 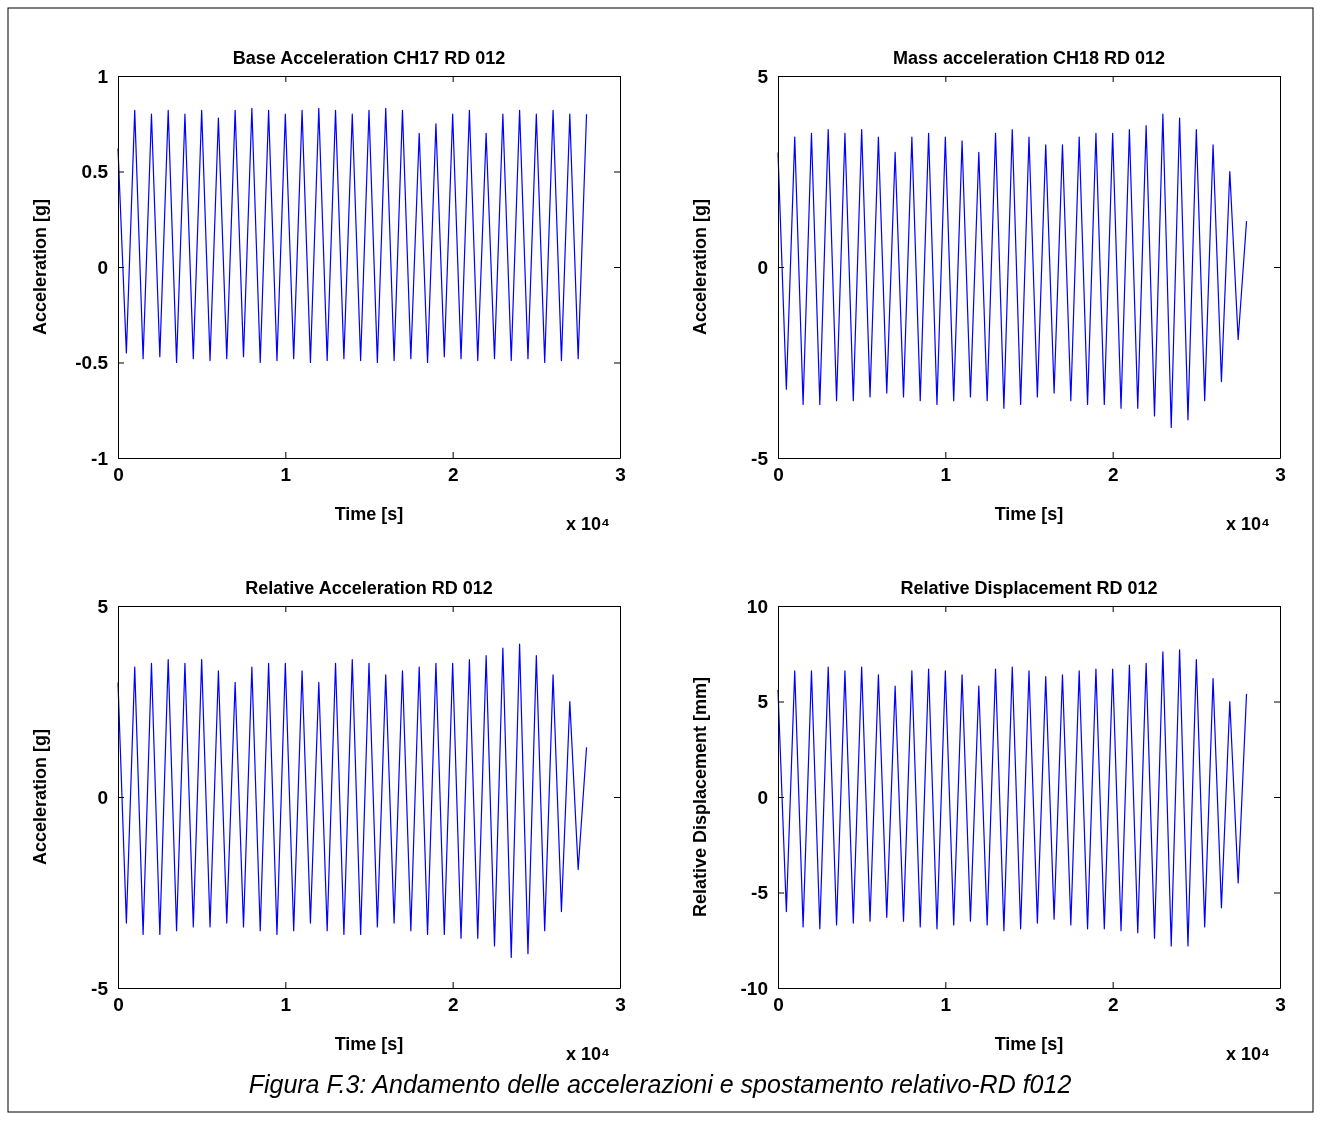 What do you see at coordinates (1029, 58) in the screenshot?
I see `chart-title: Mass acceleration CH18 RD 012` at bounding box center [1029, 58].